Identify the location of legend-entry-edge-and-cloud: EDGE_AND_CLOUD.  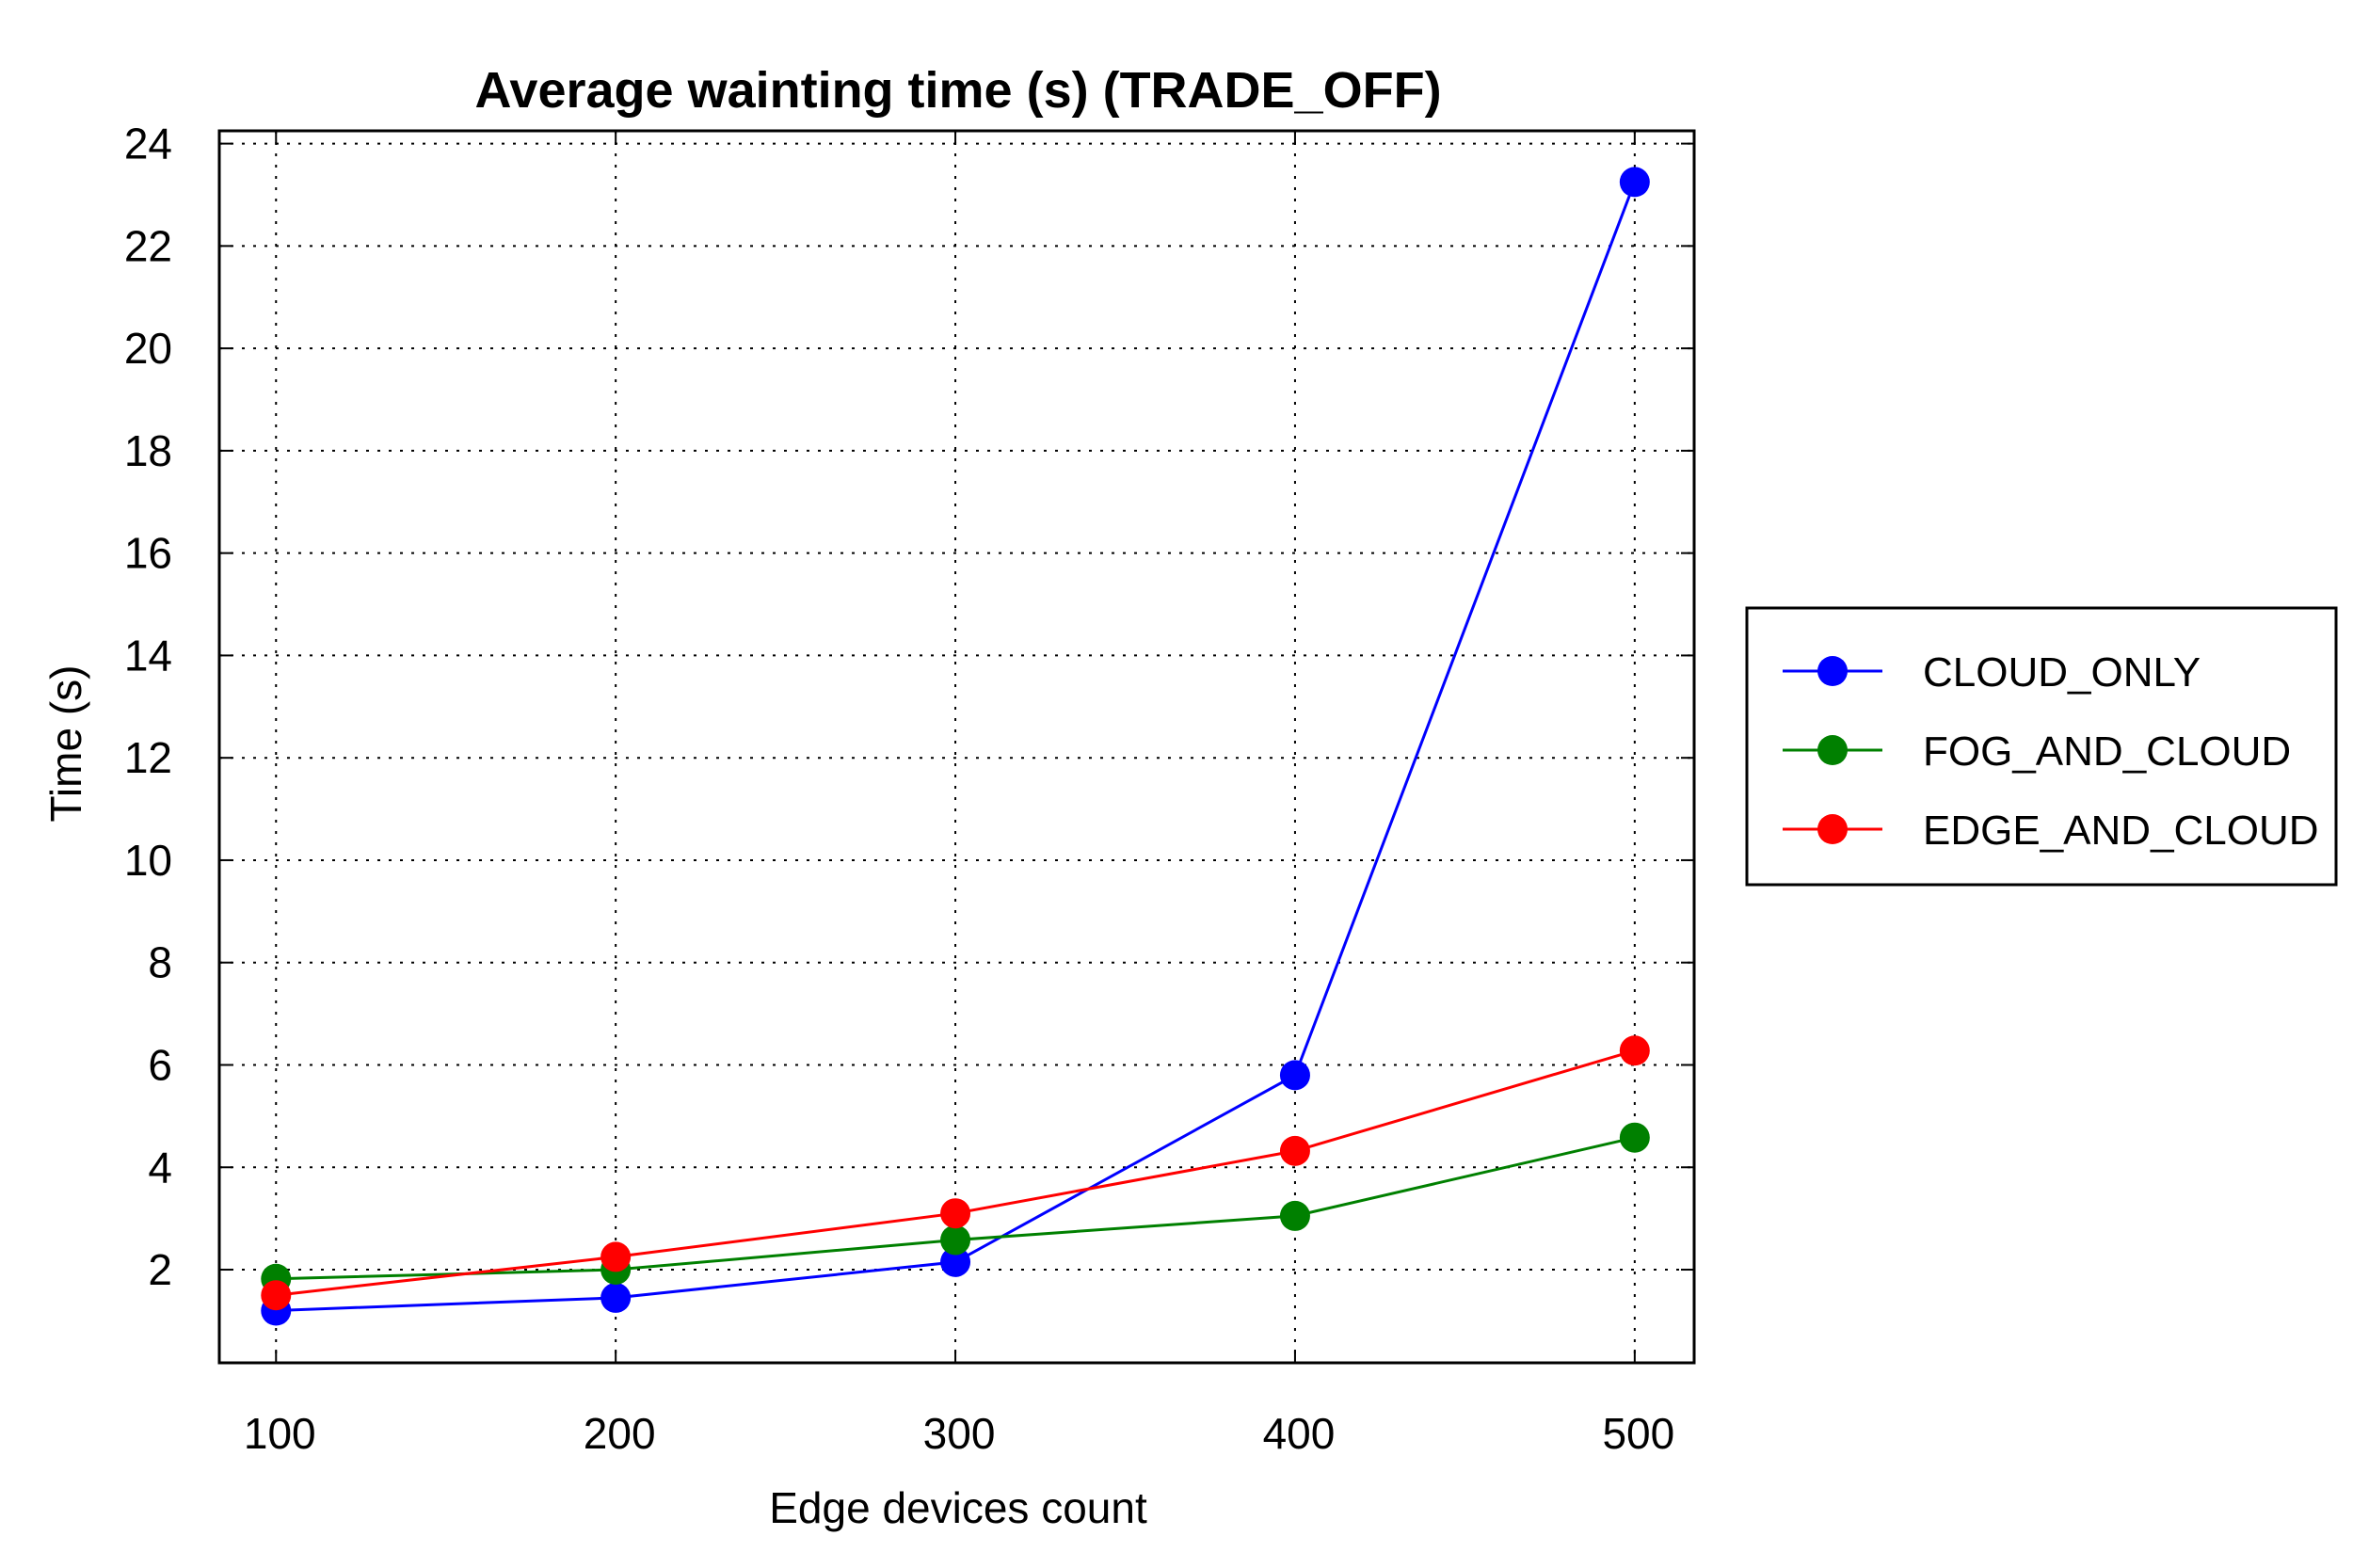
(2051, 831).